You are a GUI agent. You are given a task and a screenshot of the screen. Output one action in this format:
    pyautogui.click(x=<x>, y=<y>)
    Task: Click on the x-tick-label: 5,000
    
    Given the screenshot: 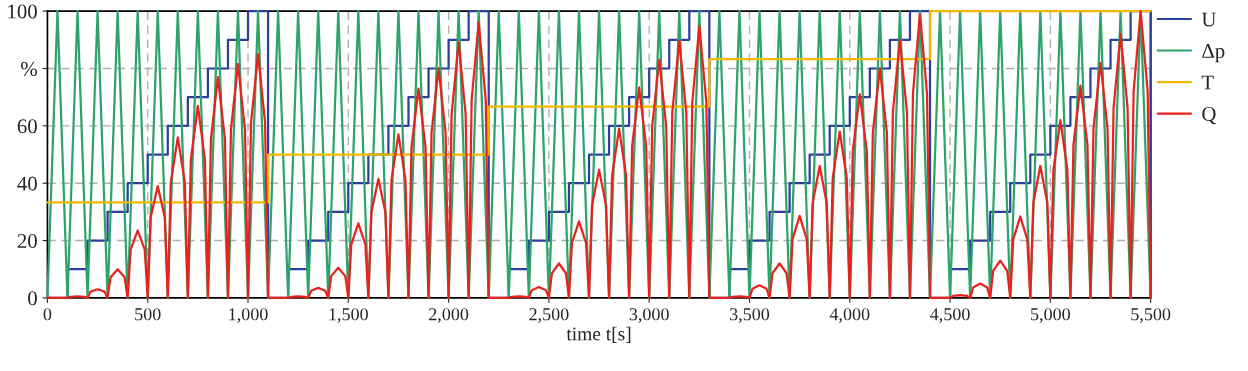 What is the action you would take?
    pyautogui.click(x=1050, y=315)
    